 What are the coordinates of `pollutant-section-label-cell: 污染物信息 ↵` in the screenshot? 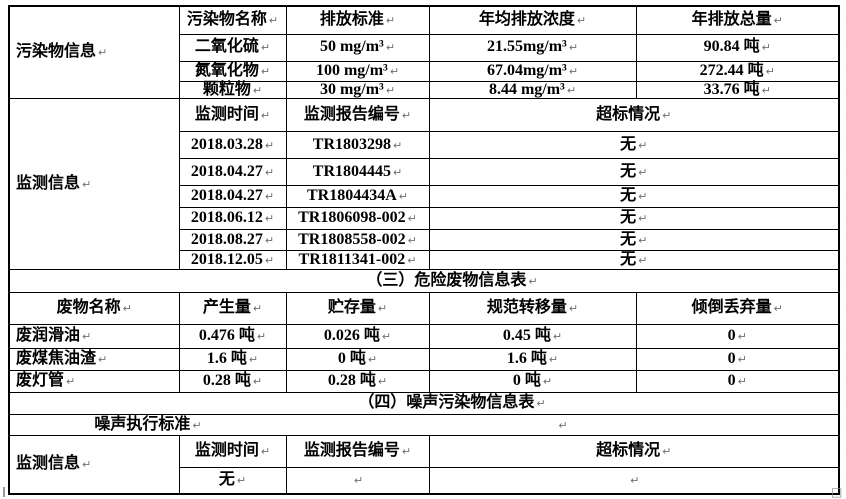 It's located at (94, 52).